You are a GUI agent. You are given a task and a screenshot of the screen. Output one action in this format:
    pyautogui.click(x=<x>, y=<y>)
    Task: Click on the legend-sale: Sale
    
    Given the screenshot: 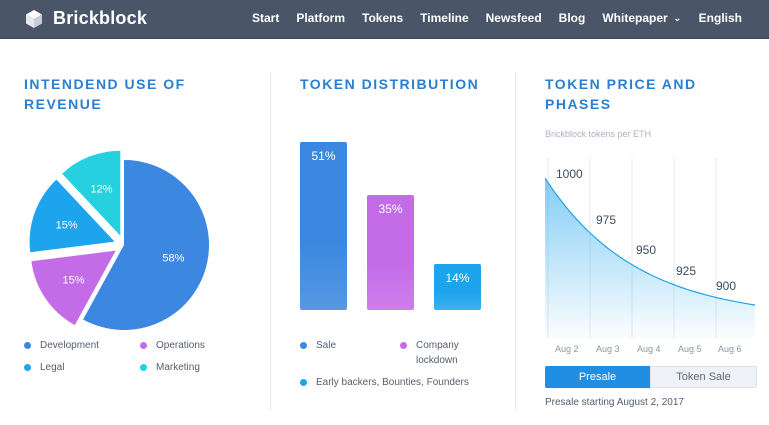 What is the action you would take?
    pyautogui.click(x=318, y=345)
    